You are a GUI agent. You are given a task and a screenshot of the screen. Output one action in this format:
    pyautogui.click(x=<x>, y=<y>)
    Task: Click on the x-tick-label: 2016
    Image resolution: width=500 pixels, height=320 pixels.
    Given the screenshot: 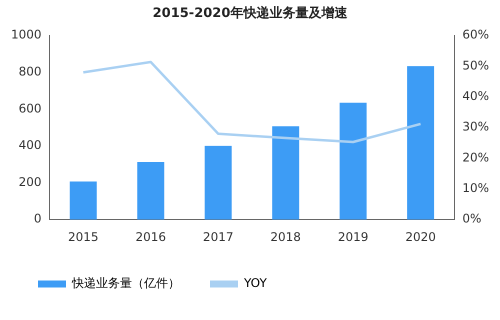 What is the action you would take?
    pyautogui.click(x=150, y=237)
    